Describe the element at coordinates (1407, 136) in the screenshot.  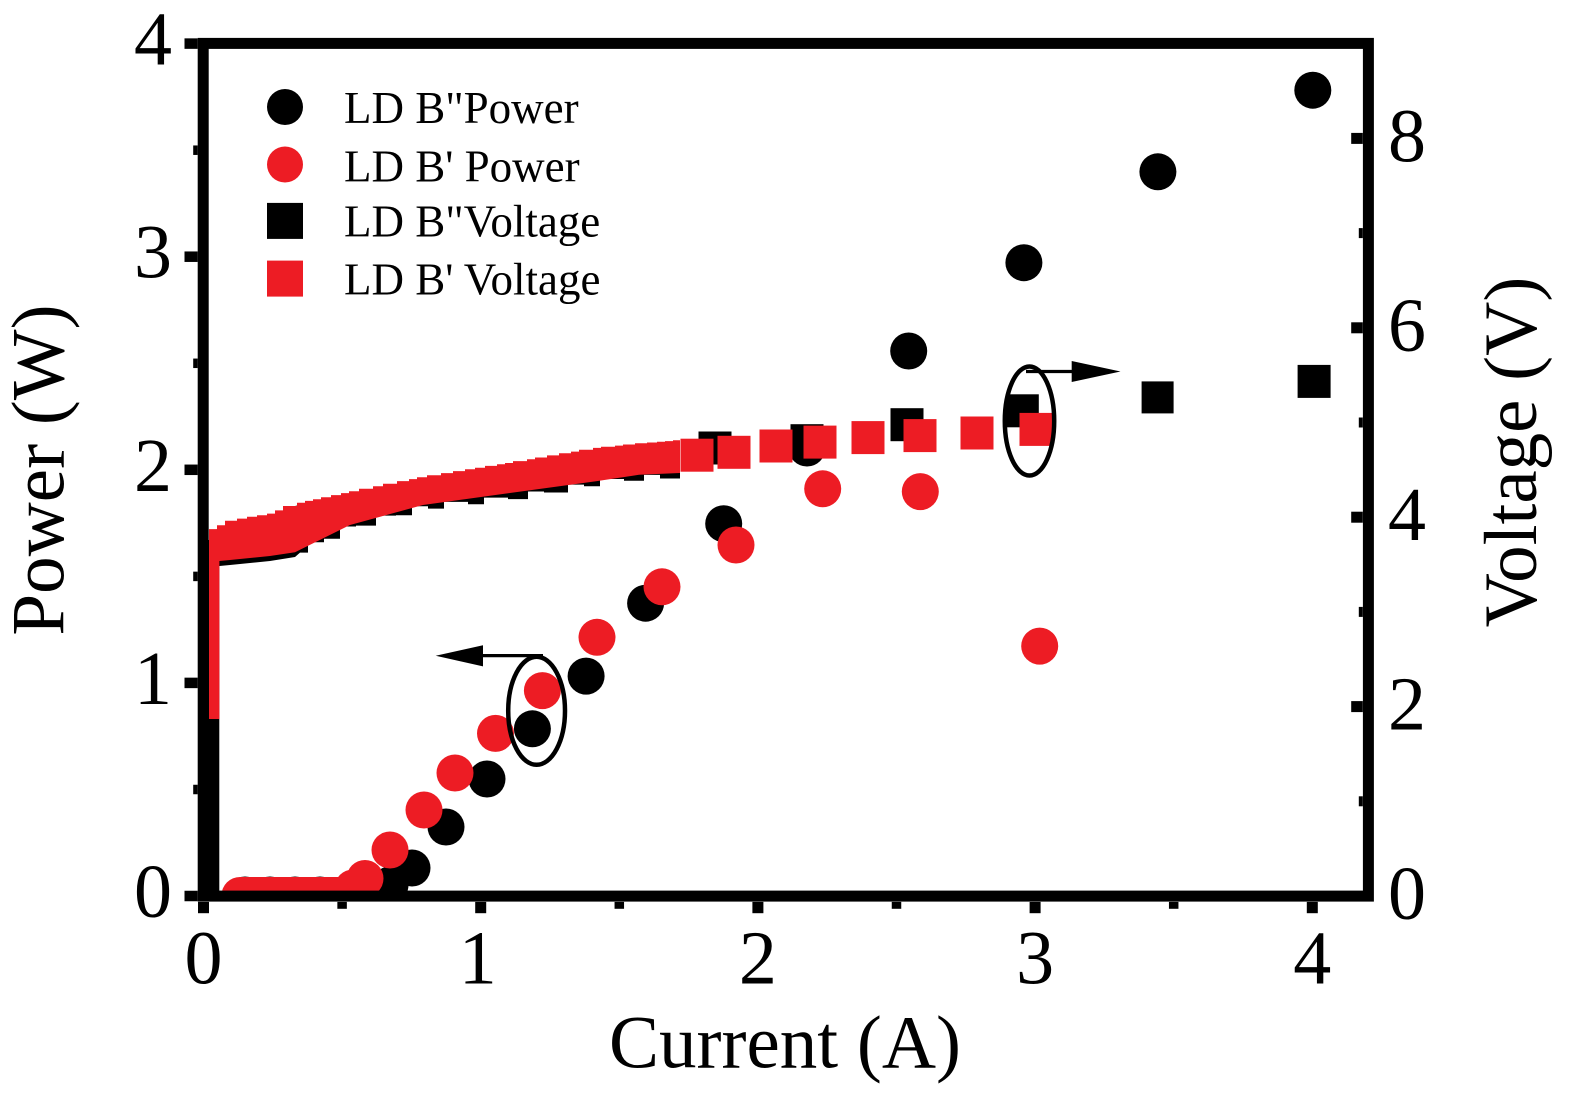
I see `svg-text: 8` at that location.